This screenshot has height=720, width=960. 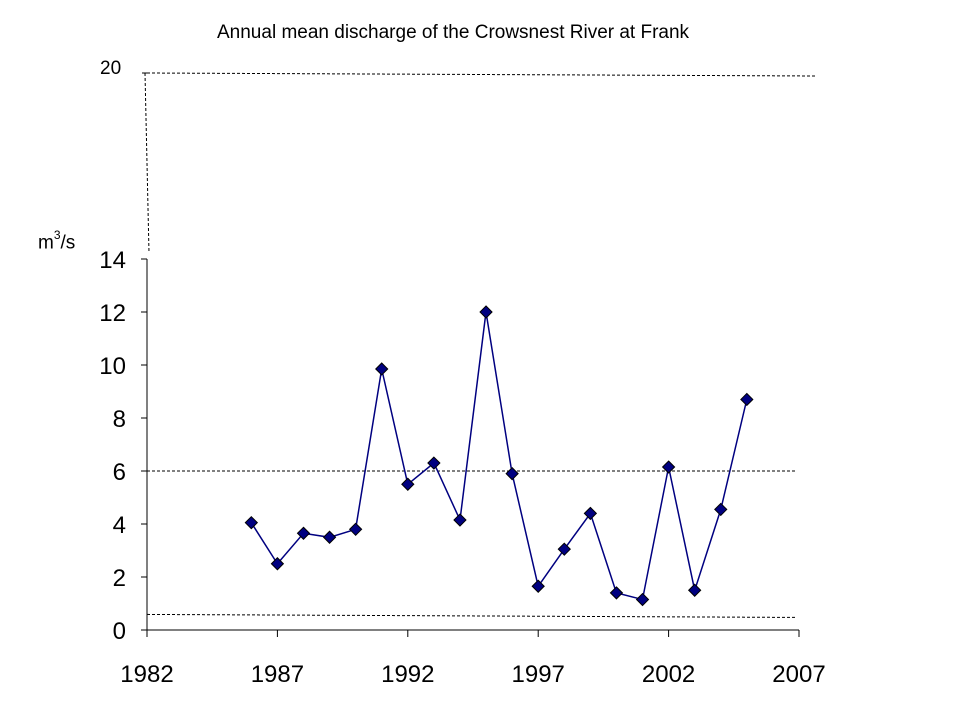 I want to click on data-point-1997, so click(x=538, y=586).